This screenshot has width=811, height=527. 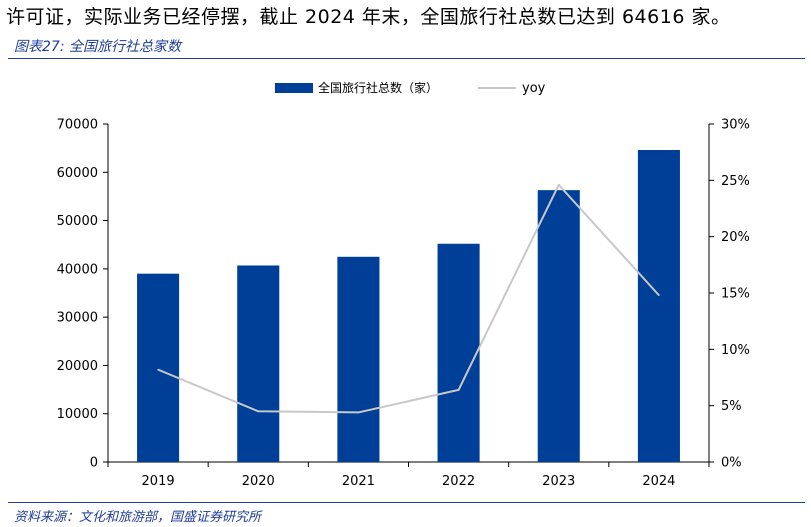 What do you see at coordinates (258, 481) in the screenshot?
I see `x-axis-tick-label: 2020` at bounding box center [258, 481].